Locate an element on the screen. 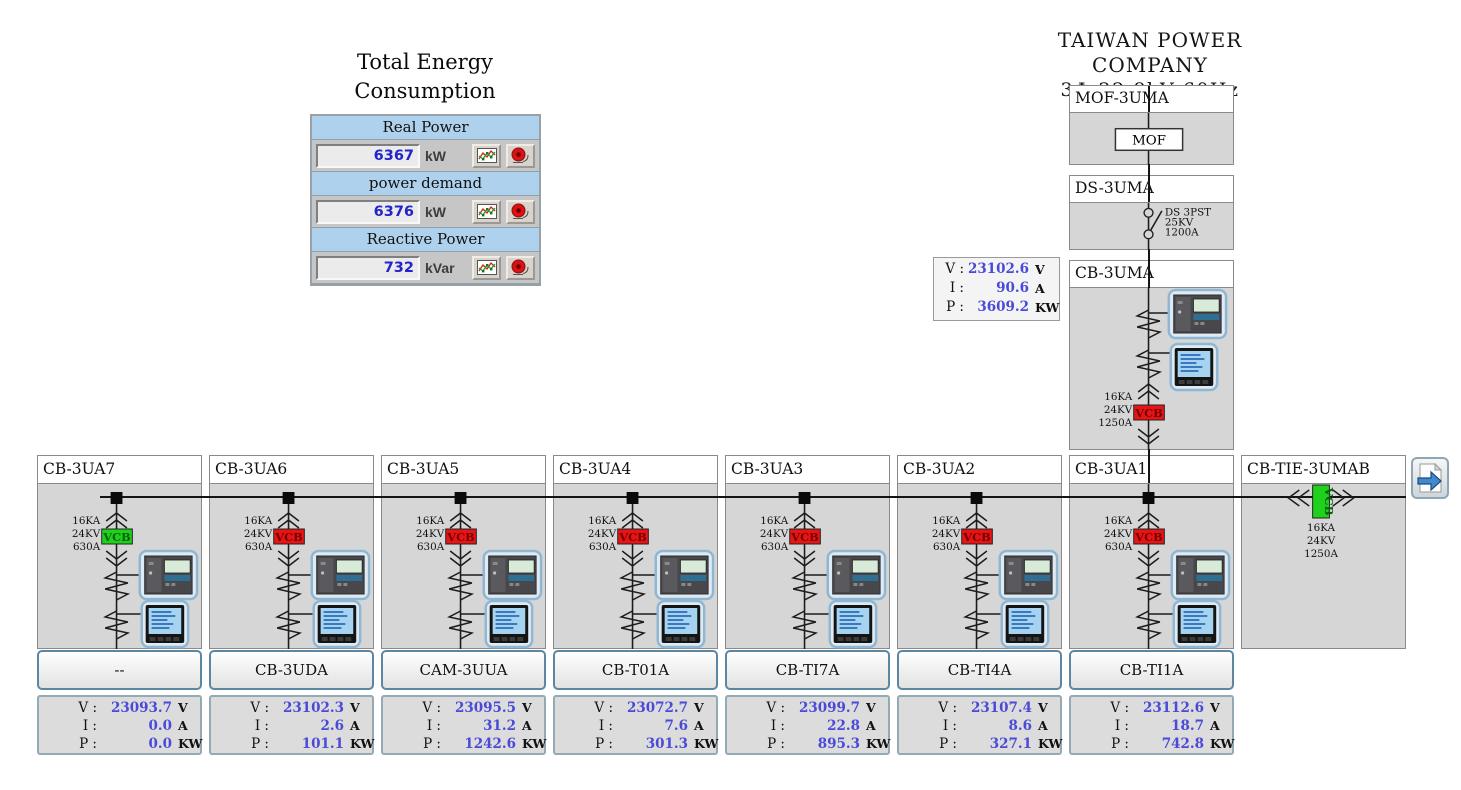  power-value: 895.3 is located at coordinates (838, 744).